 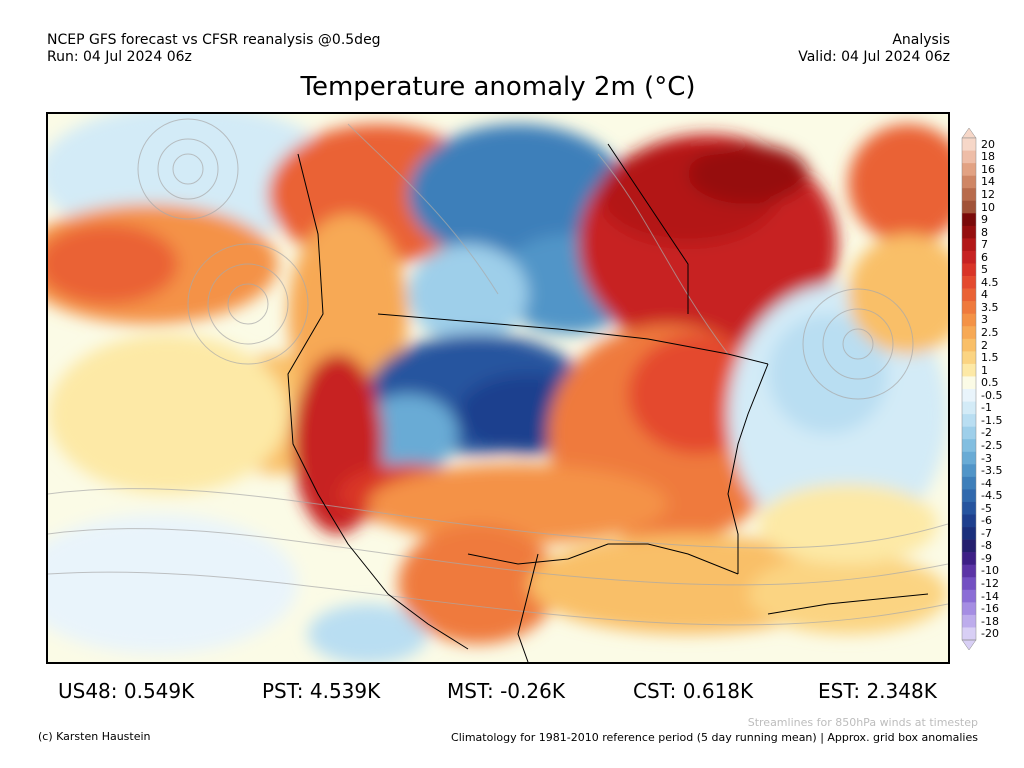 What do you see at coordinates (126, 691) in the screenshot?
I see `stat-us48: US48: 0.549K` at bounding box center [126, 691].